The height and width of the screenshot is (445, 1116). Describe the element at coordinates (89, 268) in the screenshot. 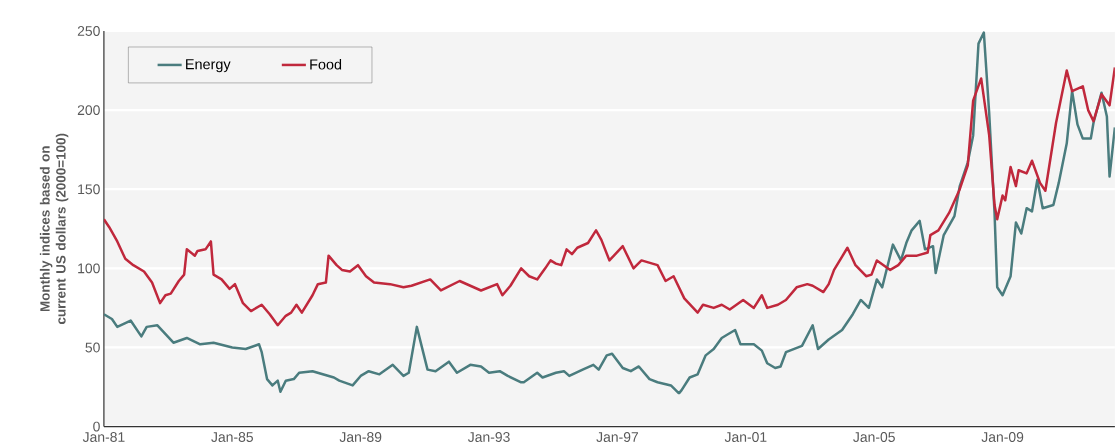

I see `y-tick-label: 100` at that location.